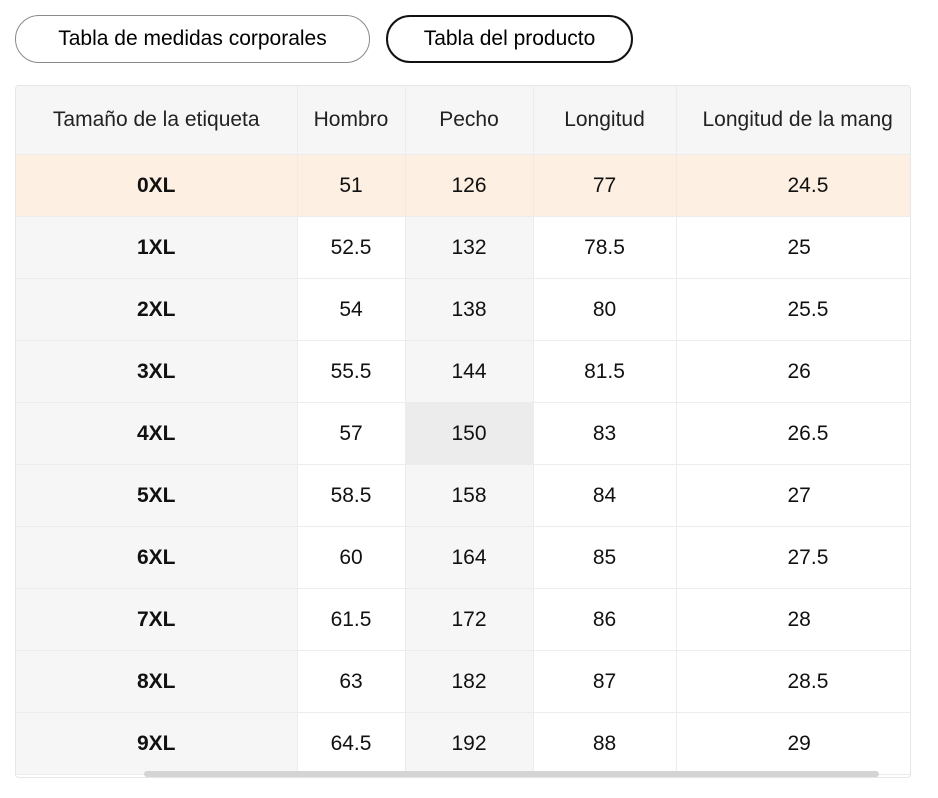  What do you see at coordinates (793, 557) in the screenshot?
I see `cell-sleeve-length: 27.5` at bounding box center [793, 557].